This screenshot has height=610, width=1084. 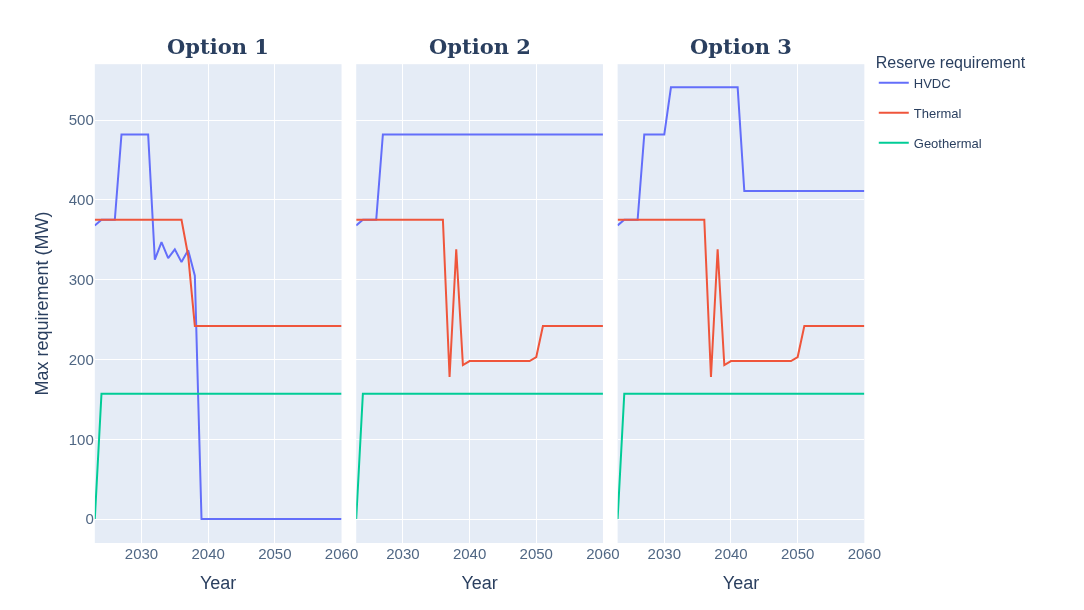 What do you see at coordinates (741, 46) in the screenshot?
I see `chart-title: Option 3` at bounding box center [741, 46].